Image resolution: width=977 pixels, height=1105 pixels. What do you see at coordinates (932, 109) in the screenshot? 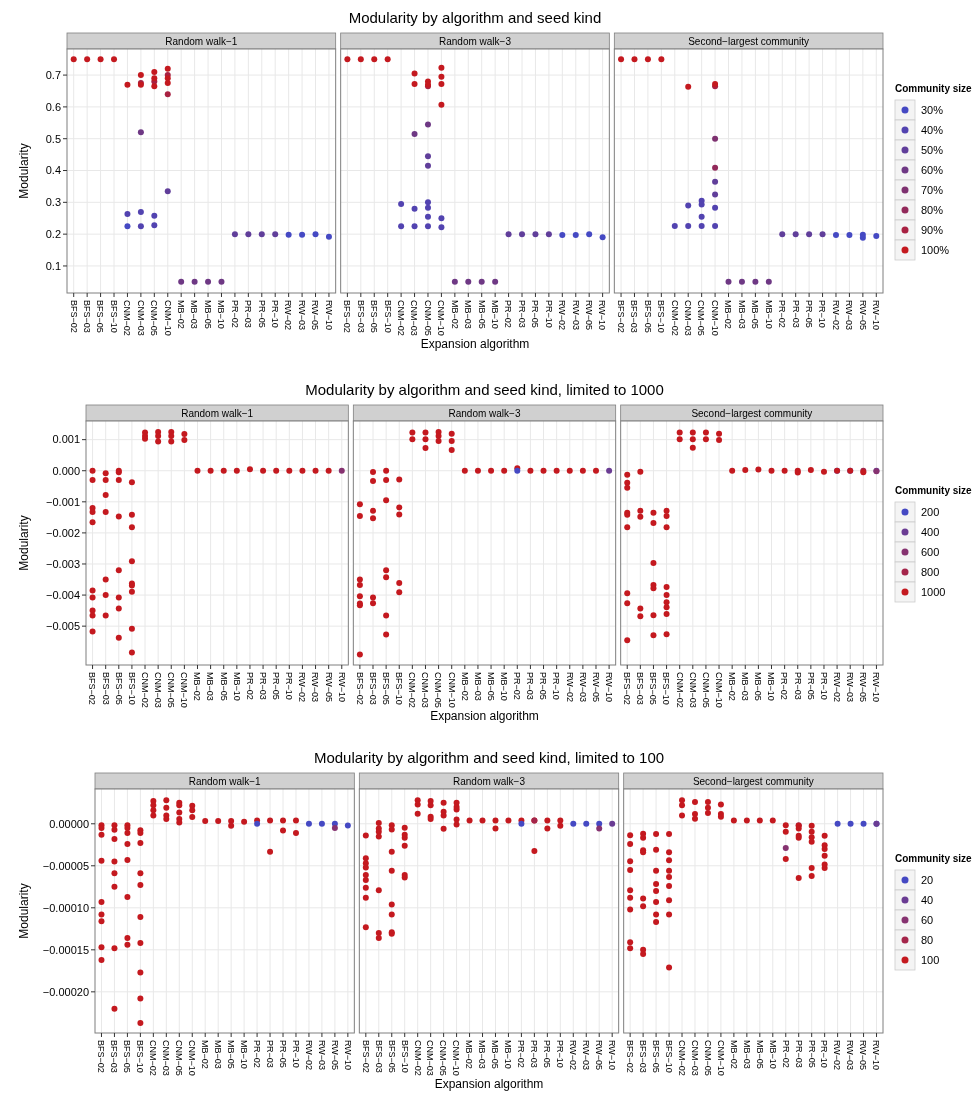
I see `legend-label: 30%` at bounding box center [932, 109].